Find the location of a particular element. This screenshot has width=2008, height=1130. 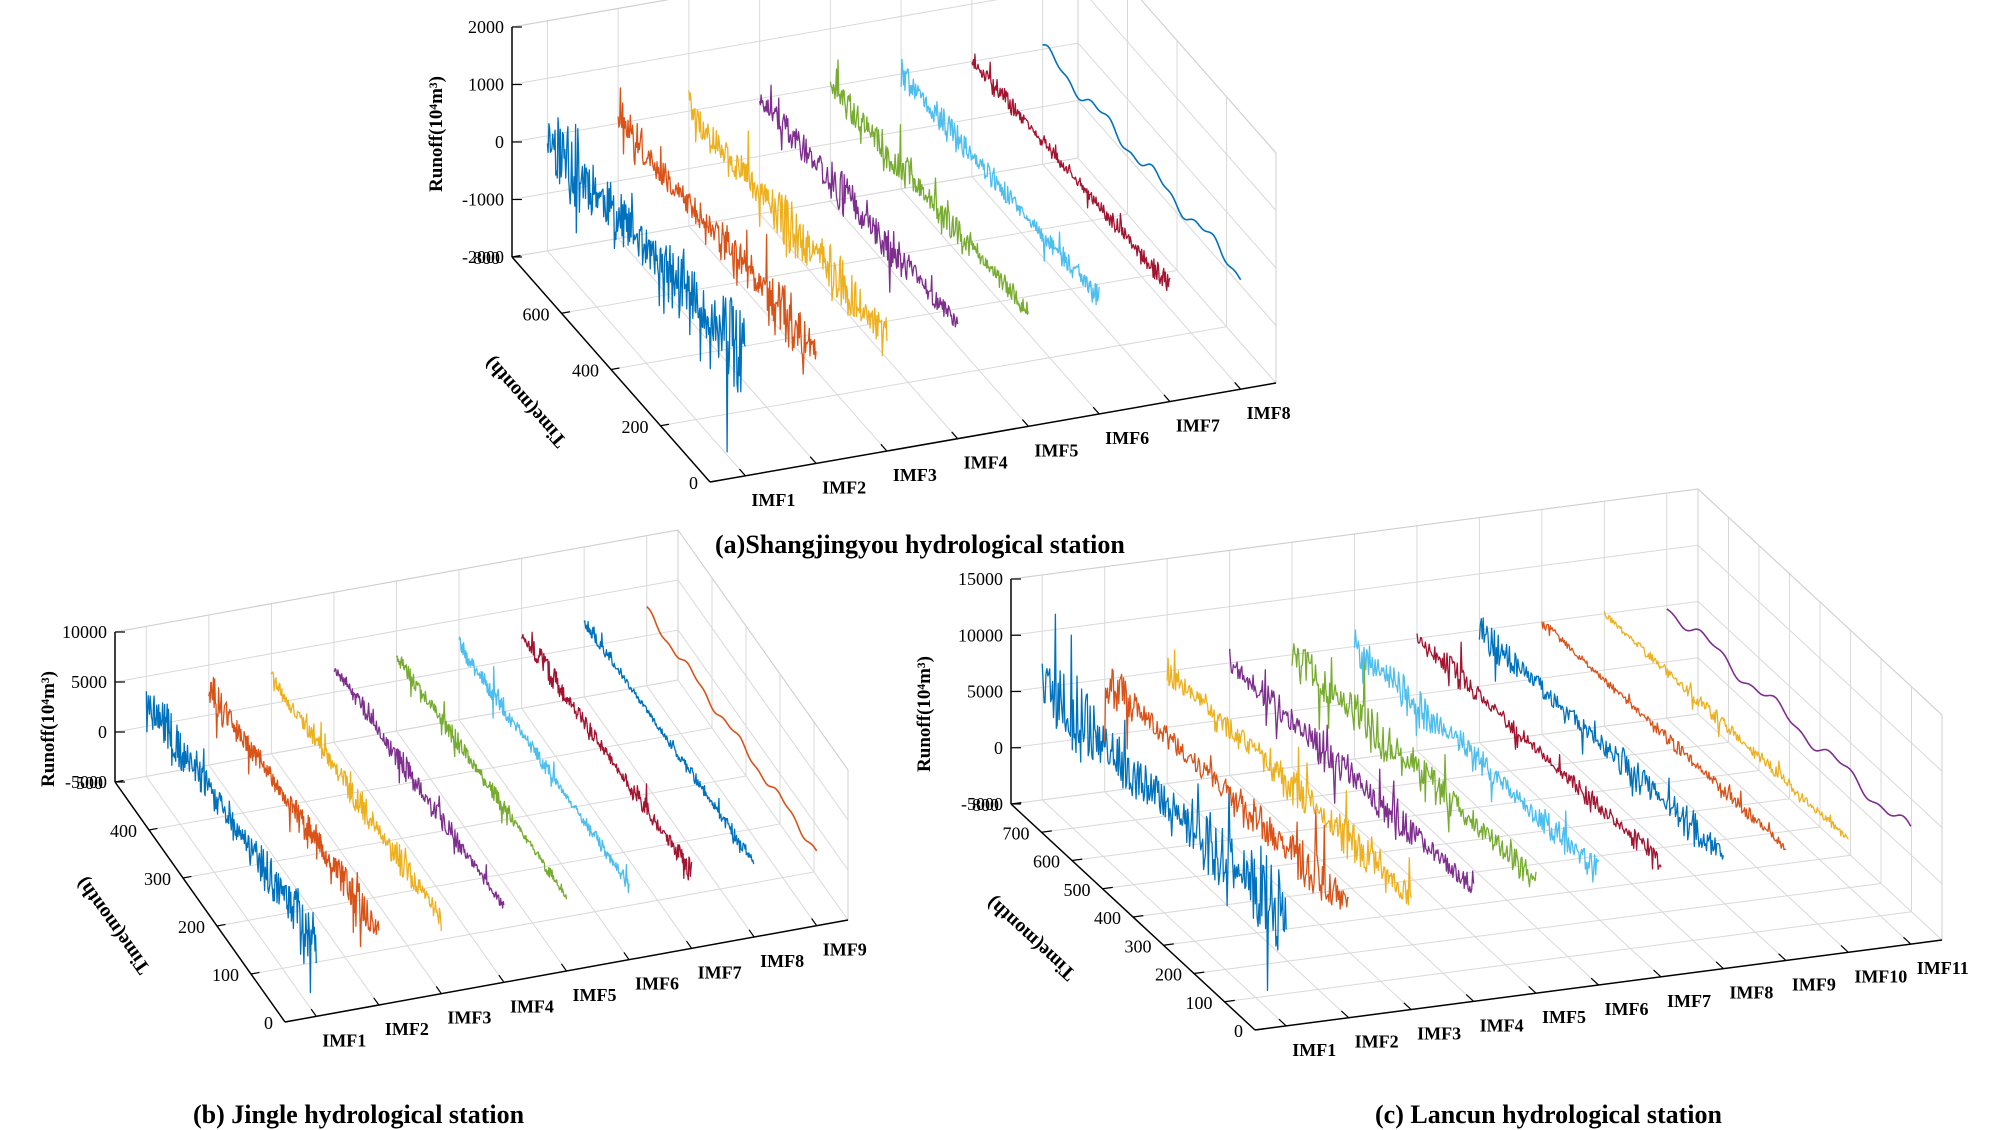

x-tick-label: IMF3 is located at coordinates (1439, 1034).